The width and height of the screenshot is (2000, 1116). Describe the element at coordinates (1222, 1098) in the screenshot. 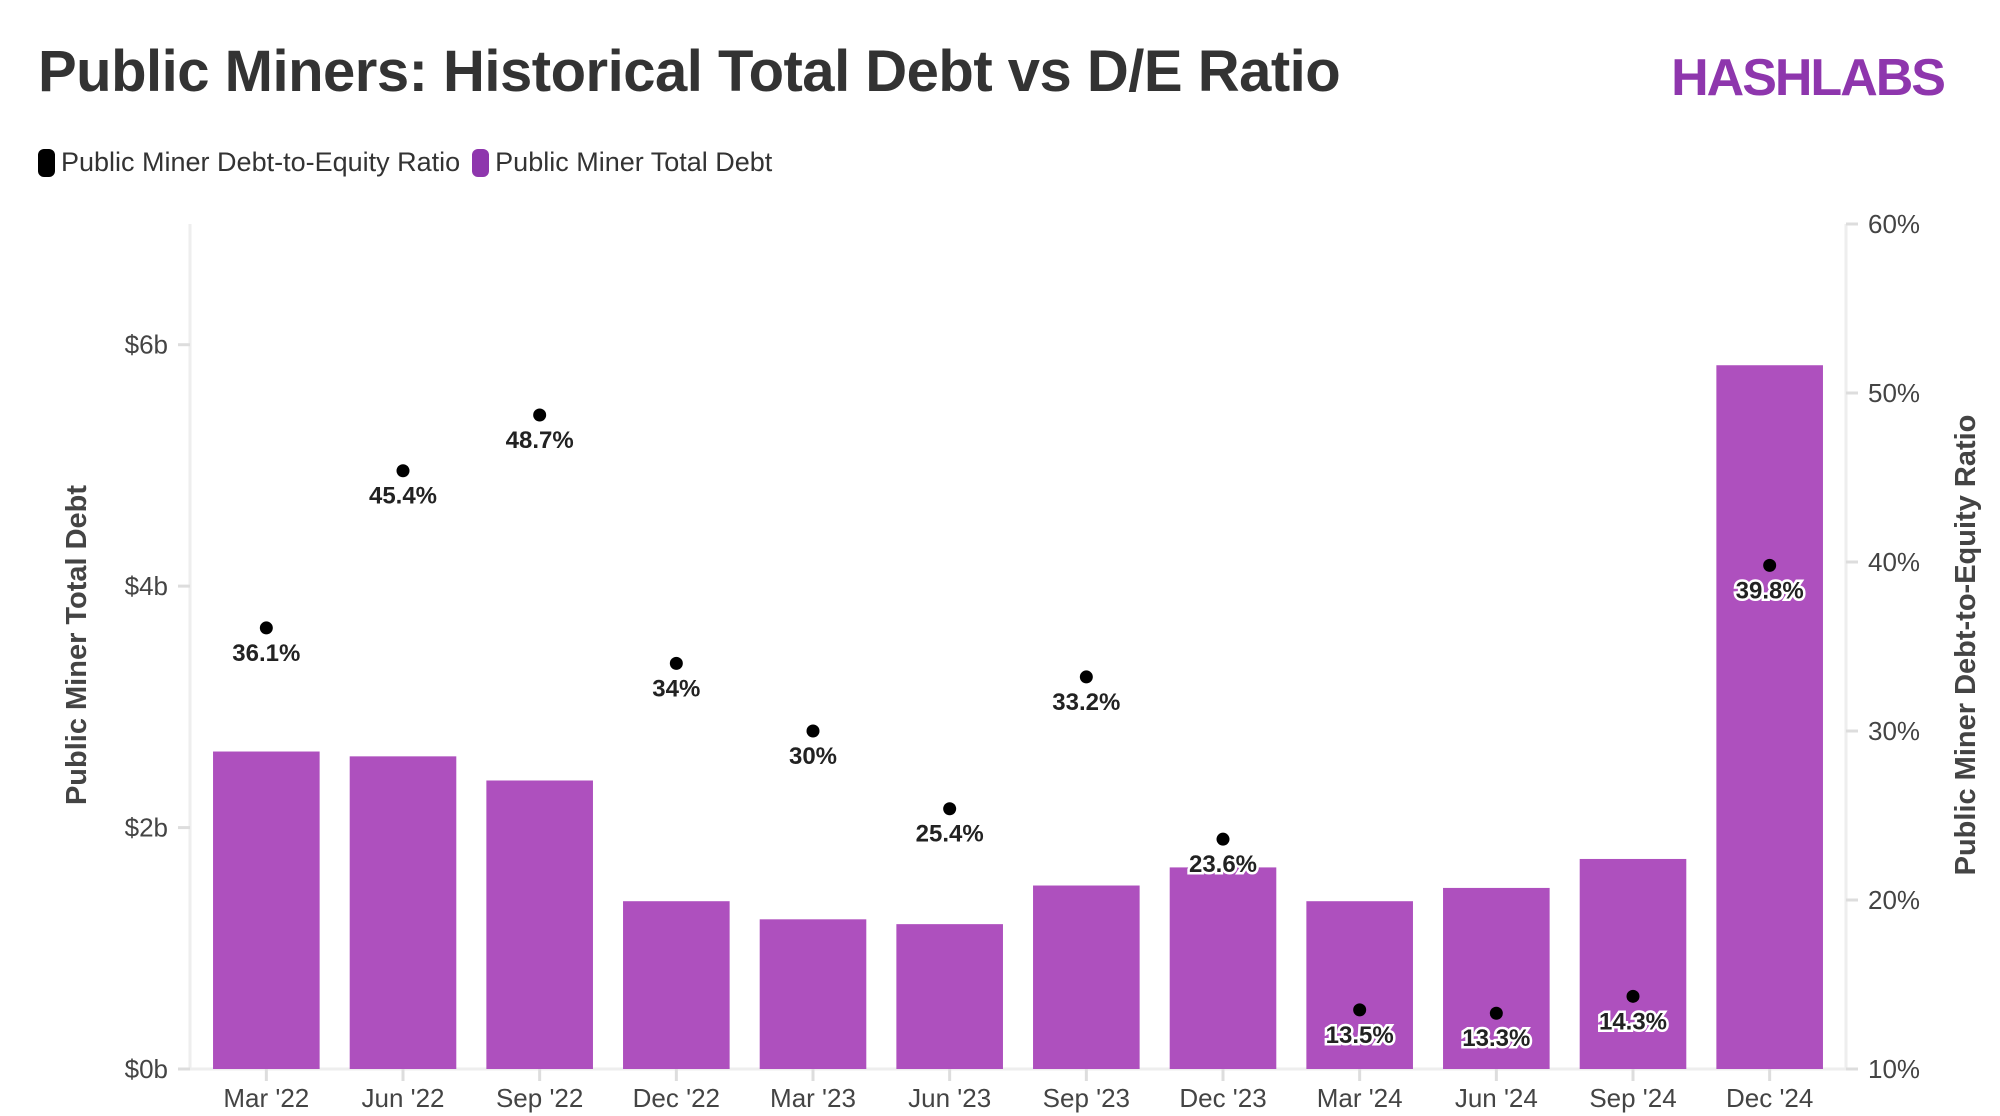

I see `x-tick-label: Dec '23` at that location.